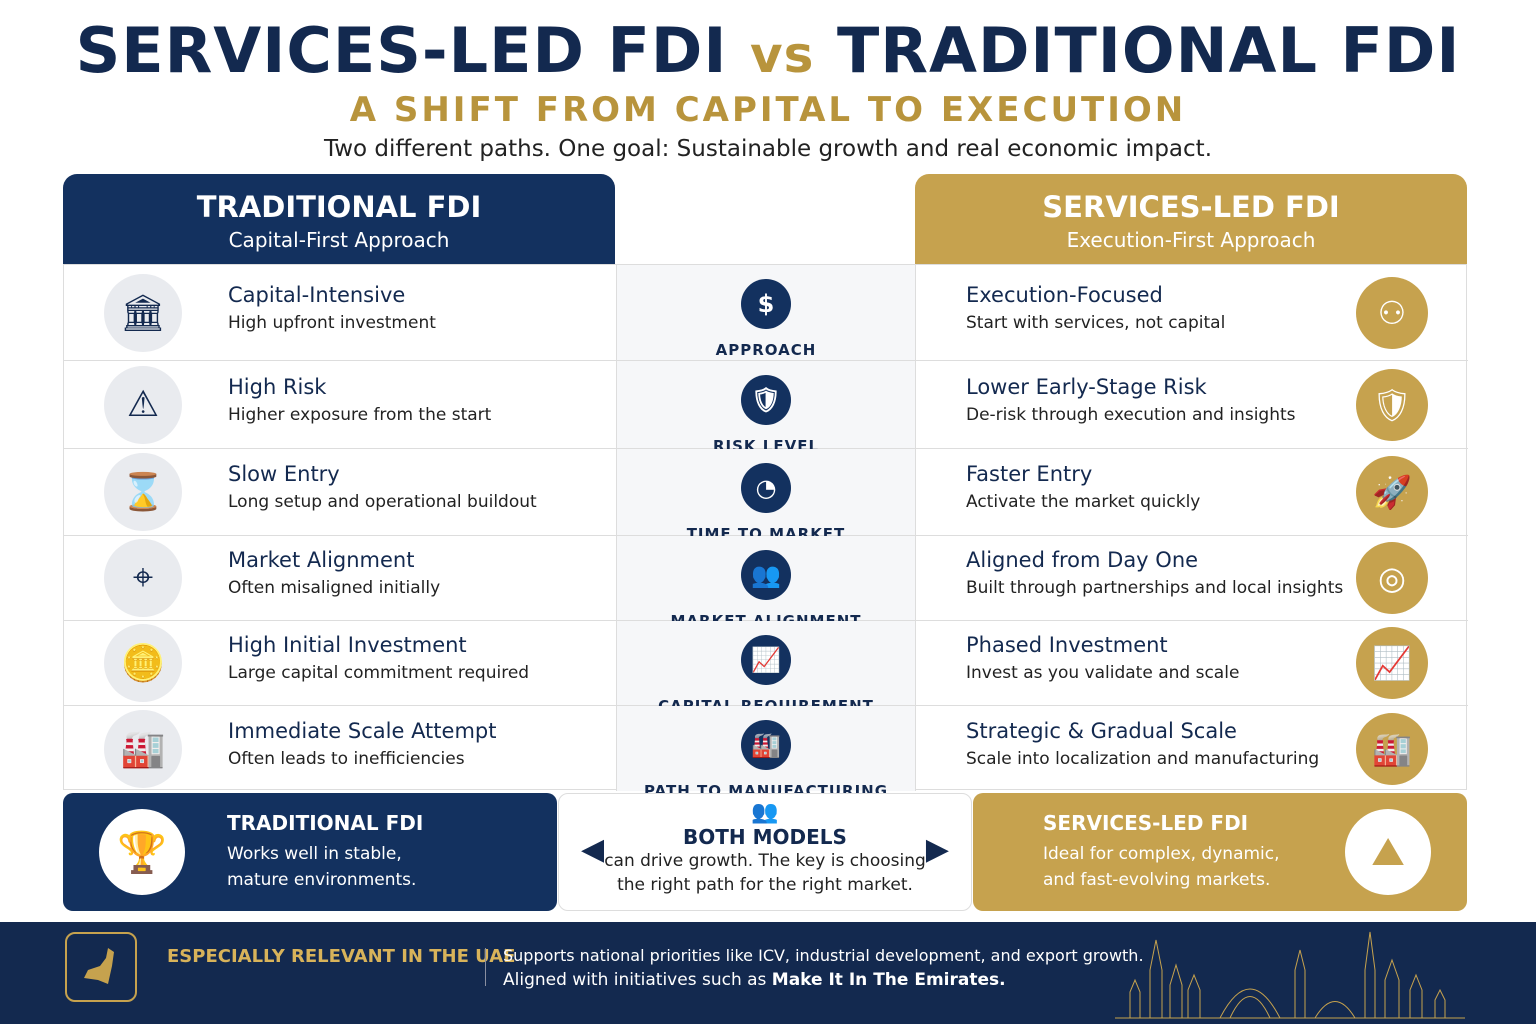 The width and height of the screenshot is (1536, 1024). What do you see at coordinates (143, 492) in the screenshot?
I see `hourglass-icon: ⌛` at bounding box center [143, 492].